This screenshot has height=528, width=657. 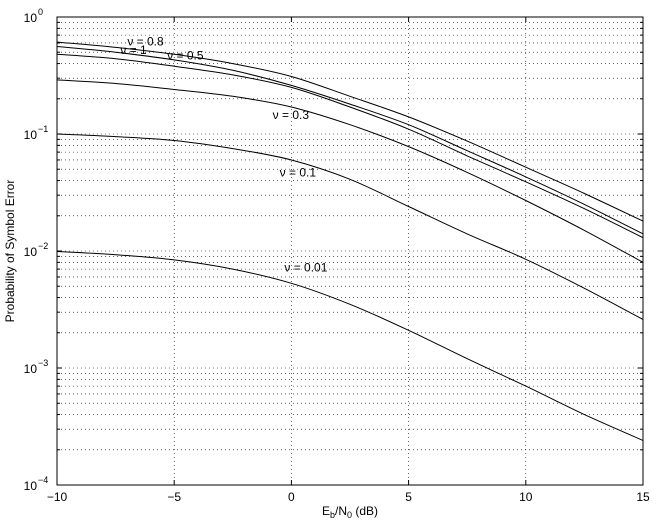 I want to click on y-tick-label-exponent: −1, so click(x=43, y=129).